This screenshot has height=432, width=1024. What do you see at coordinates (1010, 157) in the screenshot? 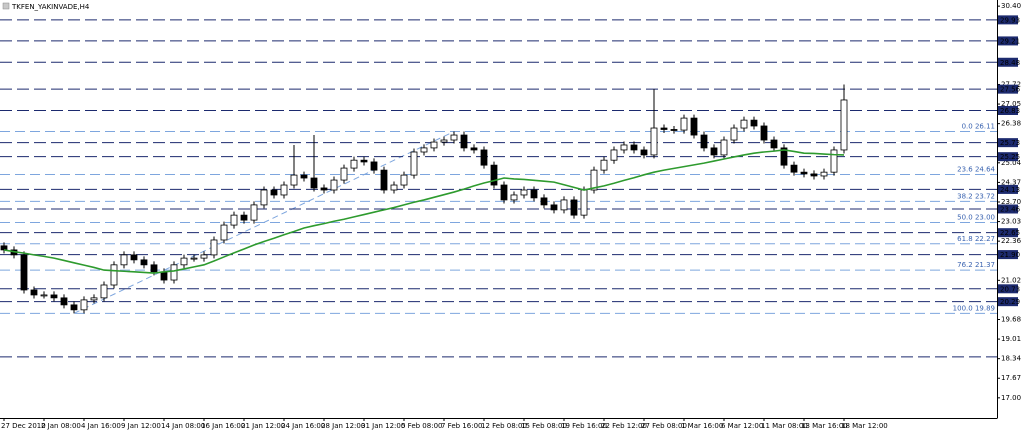
I see `level-label: 25.25` at bounding box center [1010, 157].